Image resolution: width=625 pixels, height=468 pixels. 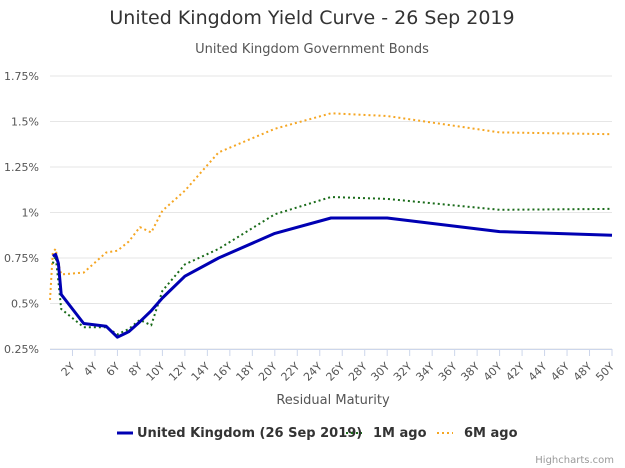 I want to click on y-axis-tick-labels: 0.25% 0.5% 0.75% 1% 1.25% 1.5% 1.75%, so click(x=21, y=213).